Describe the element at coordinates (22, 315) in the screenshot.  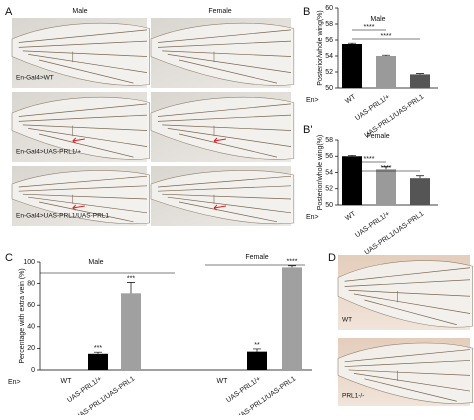
I see `y-axis-label: Percentage with extra vein (%)` at that location.